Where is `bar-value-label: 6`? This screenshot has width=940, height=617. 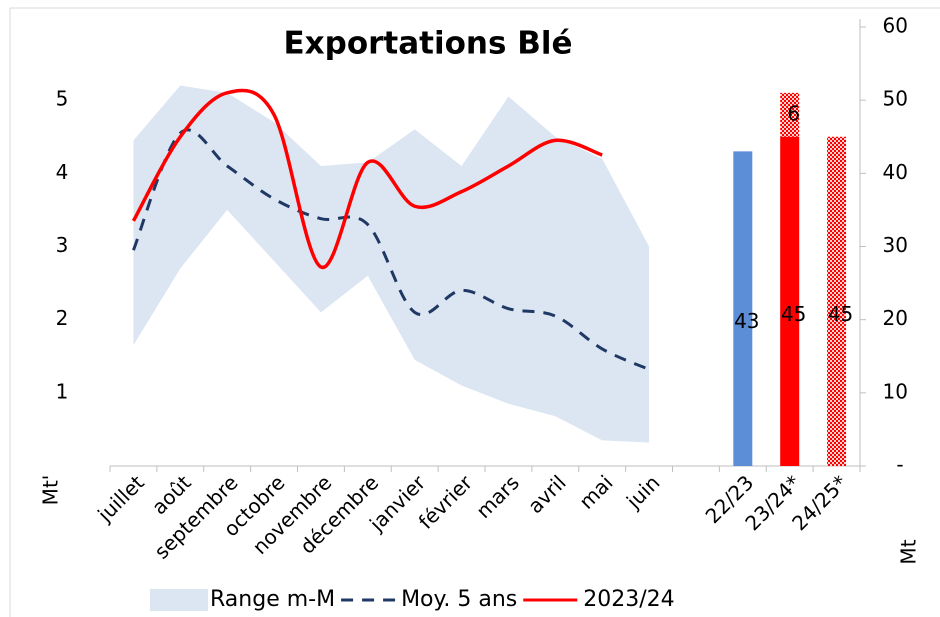
bar-value-label: 6 is located at coordinates (793, 113).